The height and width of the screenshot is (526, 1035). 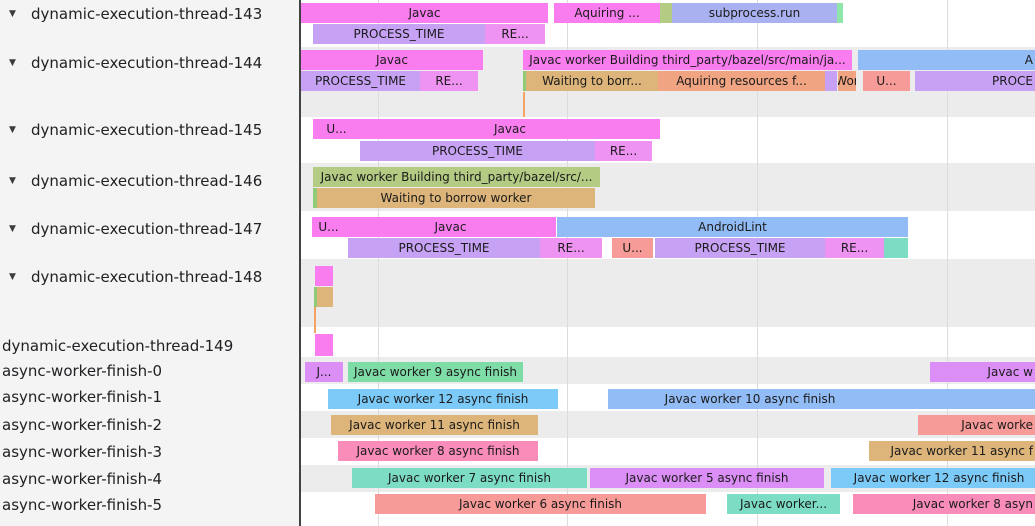 I want to click on track-label: async-worker-finish-1, so click(x=82, y=397).